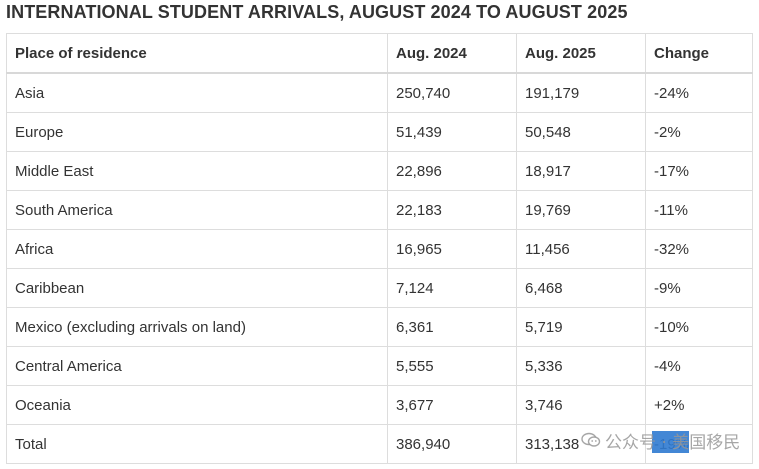 The image size is (759, 469). I want to click on cell-place: Central America, so click(197, 366).